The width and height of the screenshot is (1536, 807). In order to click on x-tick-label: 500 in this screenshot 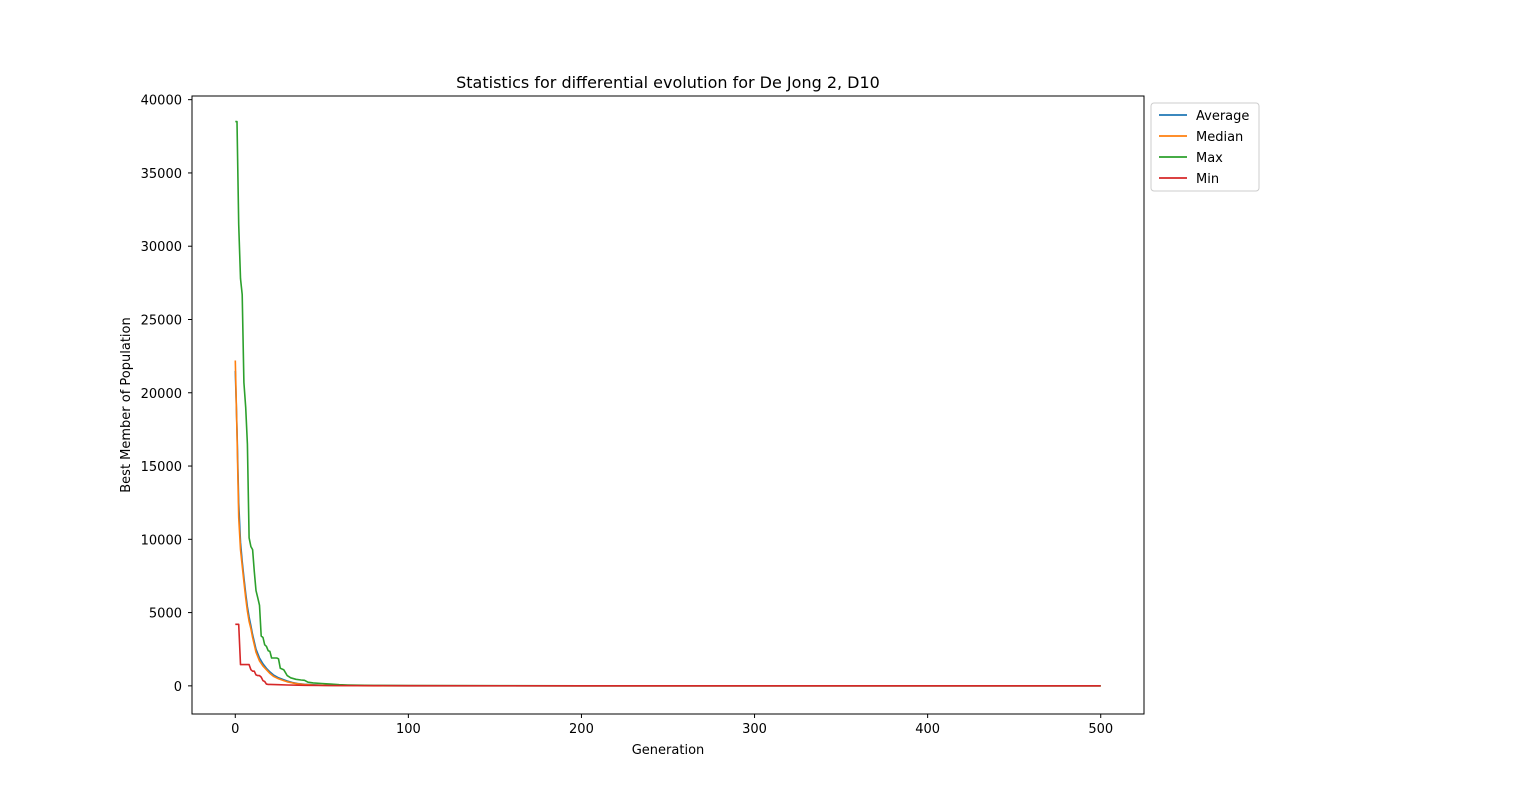, I will do `click(1100, 729)`.